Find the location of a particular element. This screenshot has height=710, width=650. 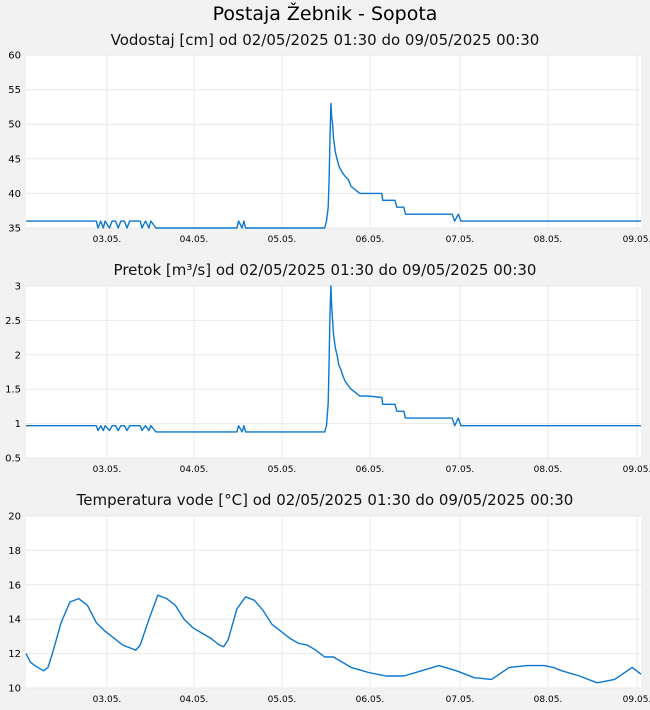

y-tick-label: 0.5 is located at coordinates (13, 459).